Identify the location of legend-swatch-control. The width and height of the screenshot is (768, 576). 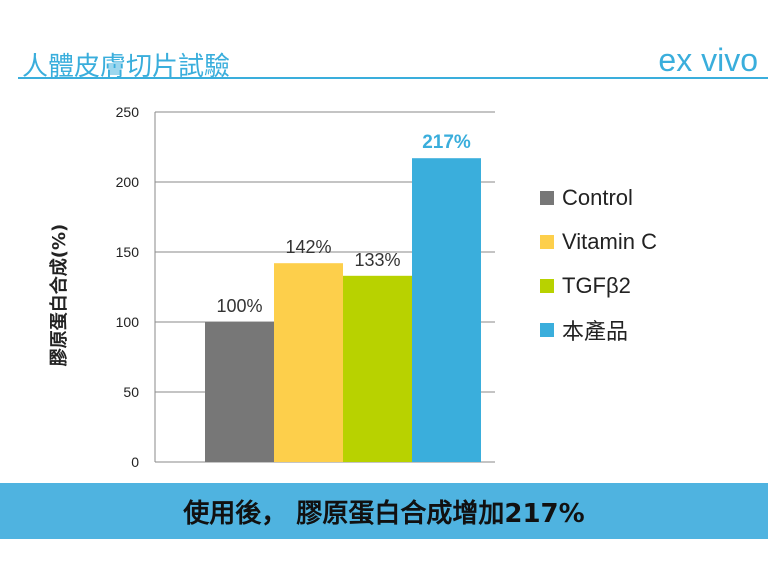
(547, 198).